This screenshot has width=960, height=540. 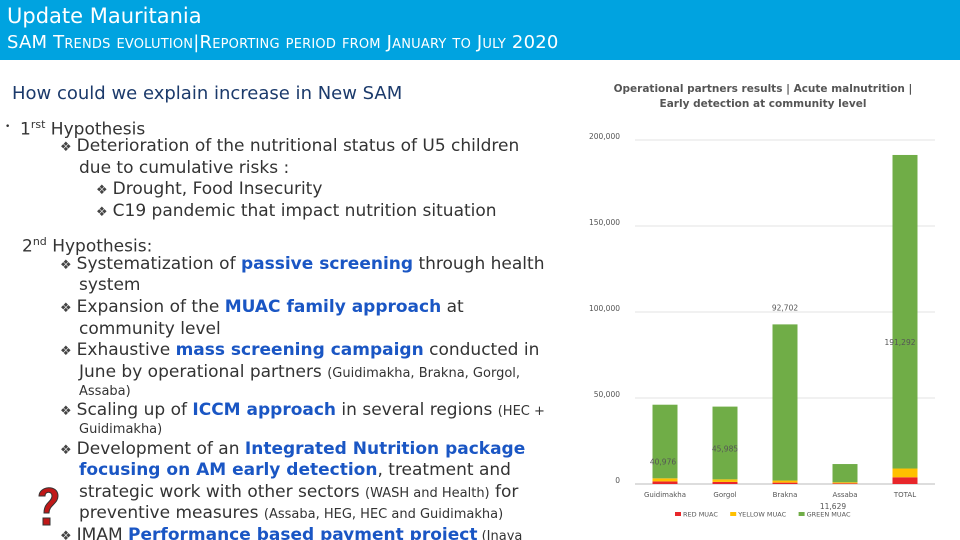 I want to click on h2-item-5-e: strategic work with other sectors, so click(x=222, y=492).